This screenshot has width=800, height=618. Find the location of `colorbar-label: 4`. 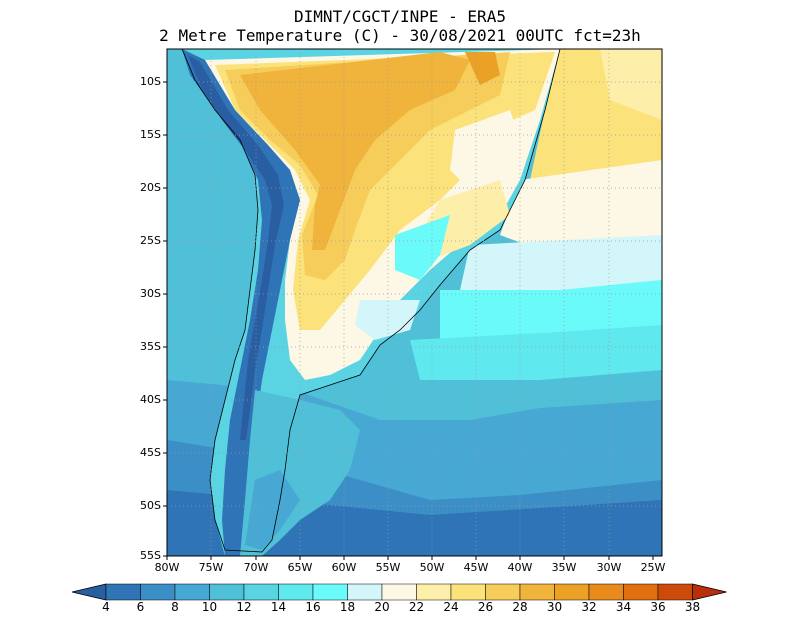

colorbar-label: 4 is located at coordinates (106, 607).